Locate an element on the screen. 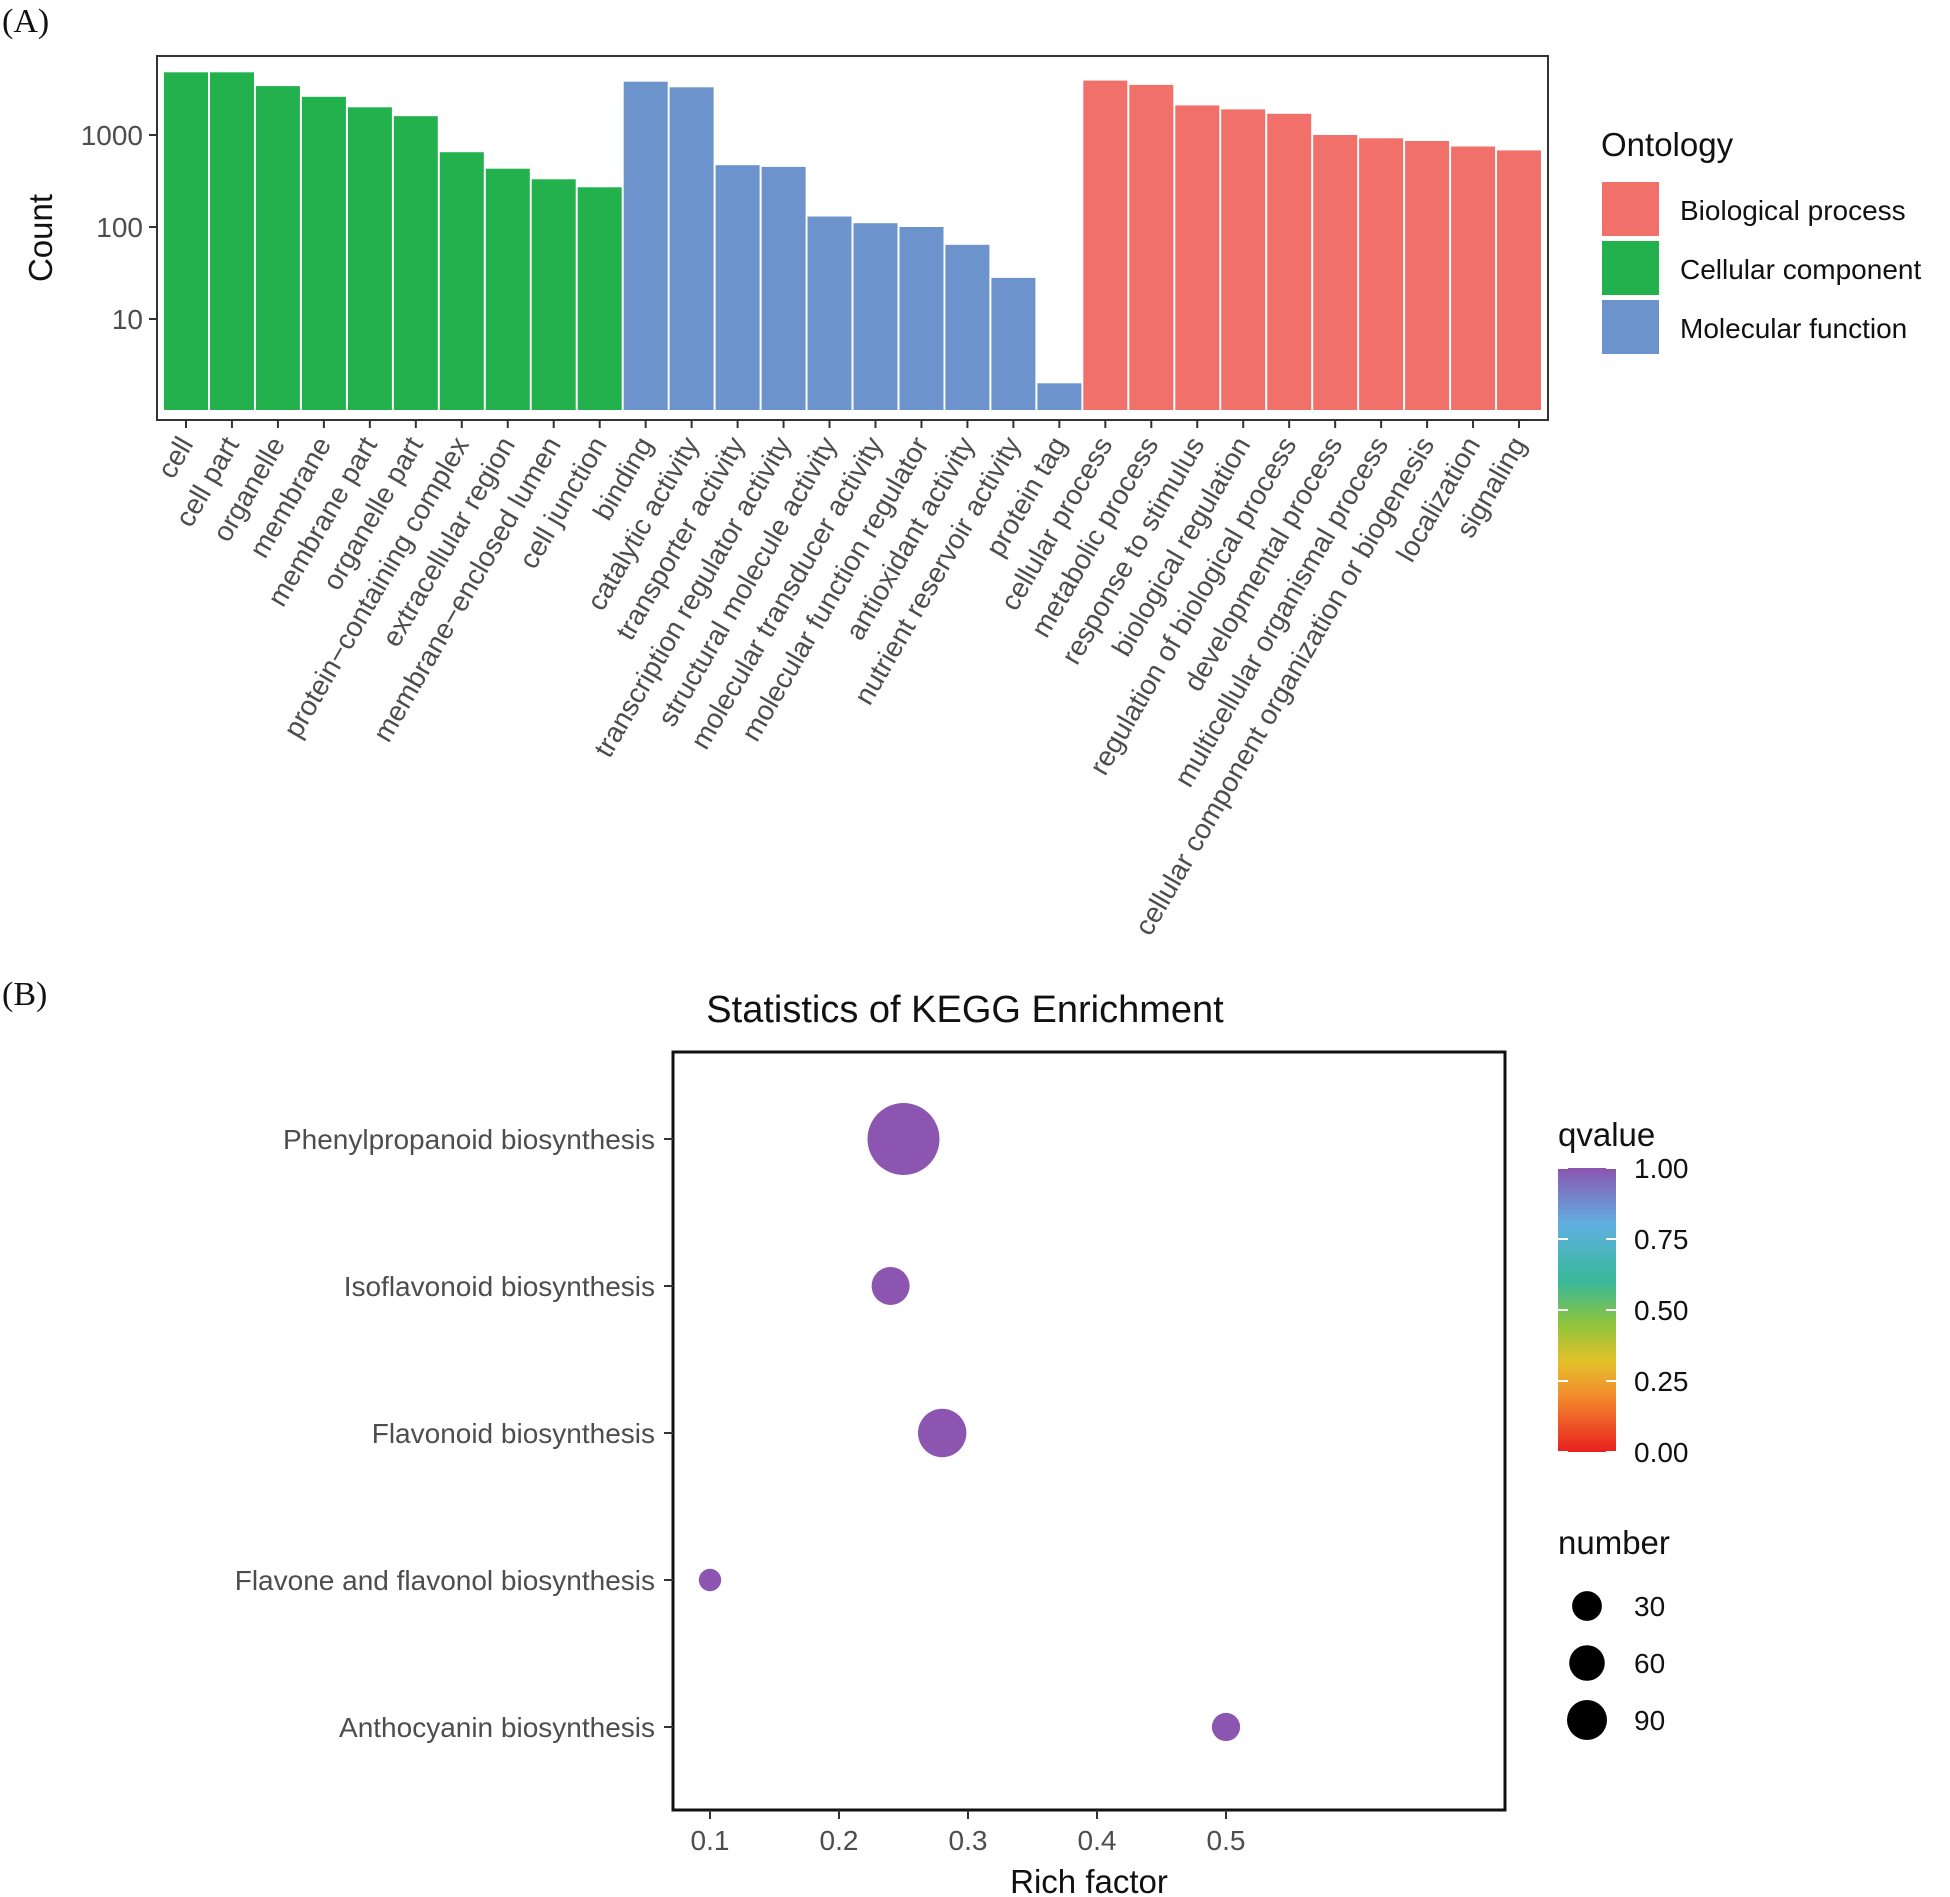 This screenshot has height=1897, width=1950. number-legend-label: 60 is located at coordinates (1649, 1663).